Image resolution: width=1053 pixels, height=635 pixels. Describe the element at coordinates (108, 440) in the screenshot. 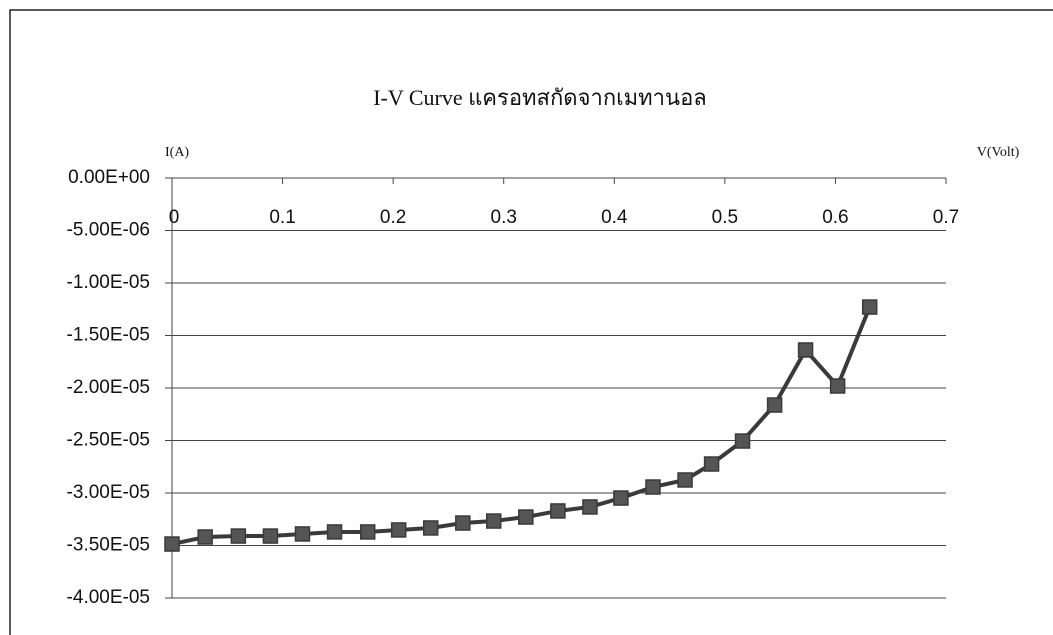

I see `y-tick-label: -2.50E-05` at that location.